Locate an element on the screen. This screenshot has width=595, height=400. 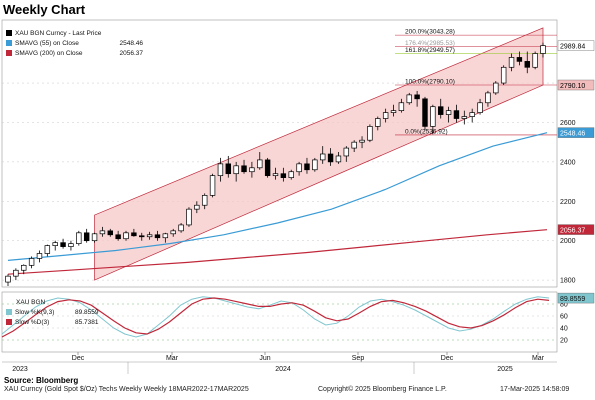
stoch-tag-k is located at coordinates (576, 298).